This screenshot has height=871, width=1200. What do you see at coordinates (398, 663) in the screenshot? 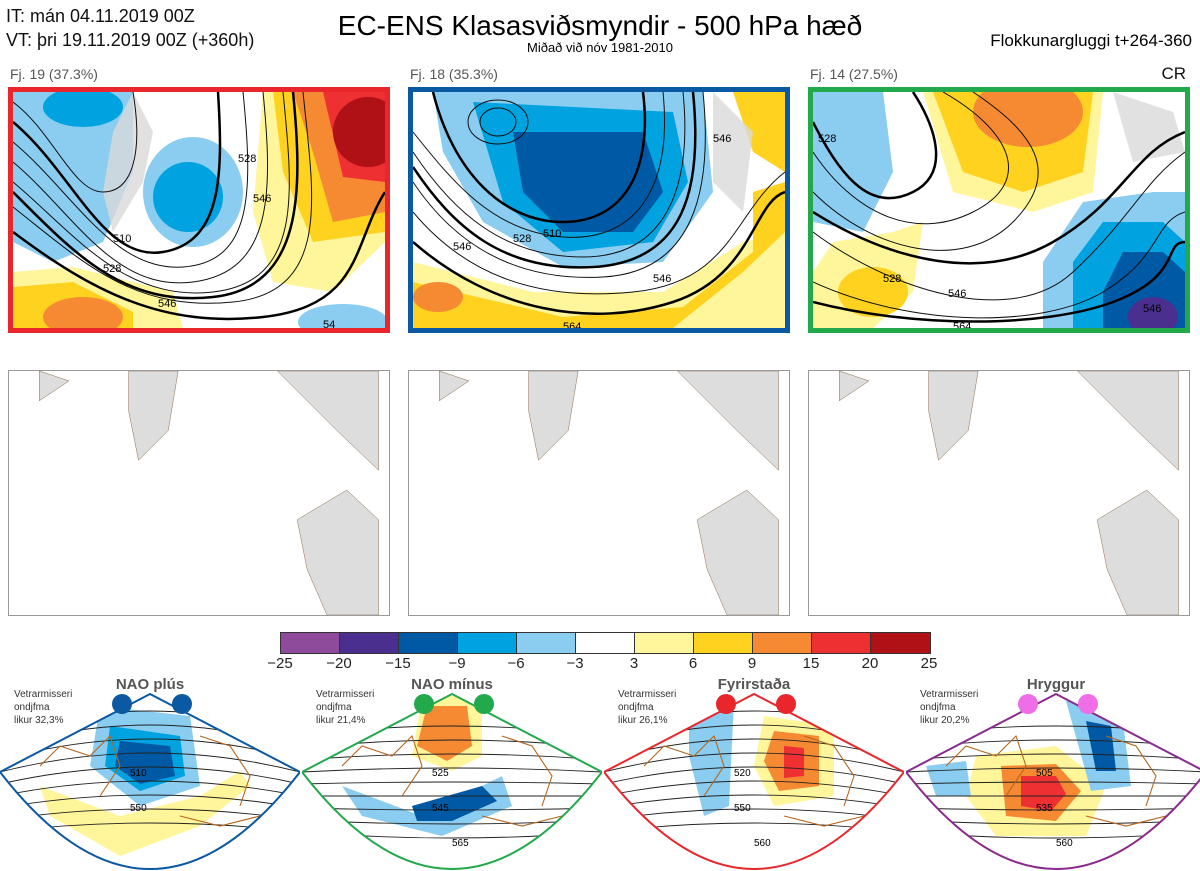
I see `colorbar-tick: −15` at bounding box center [398, 663].